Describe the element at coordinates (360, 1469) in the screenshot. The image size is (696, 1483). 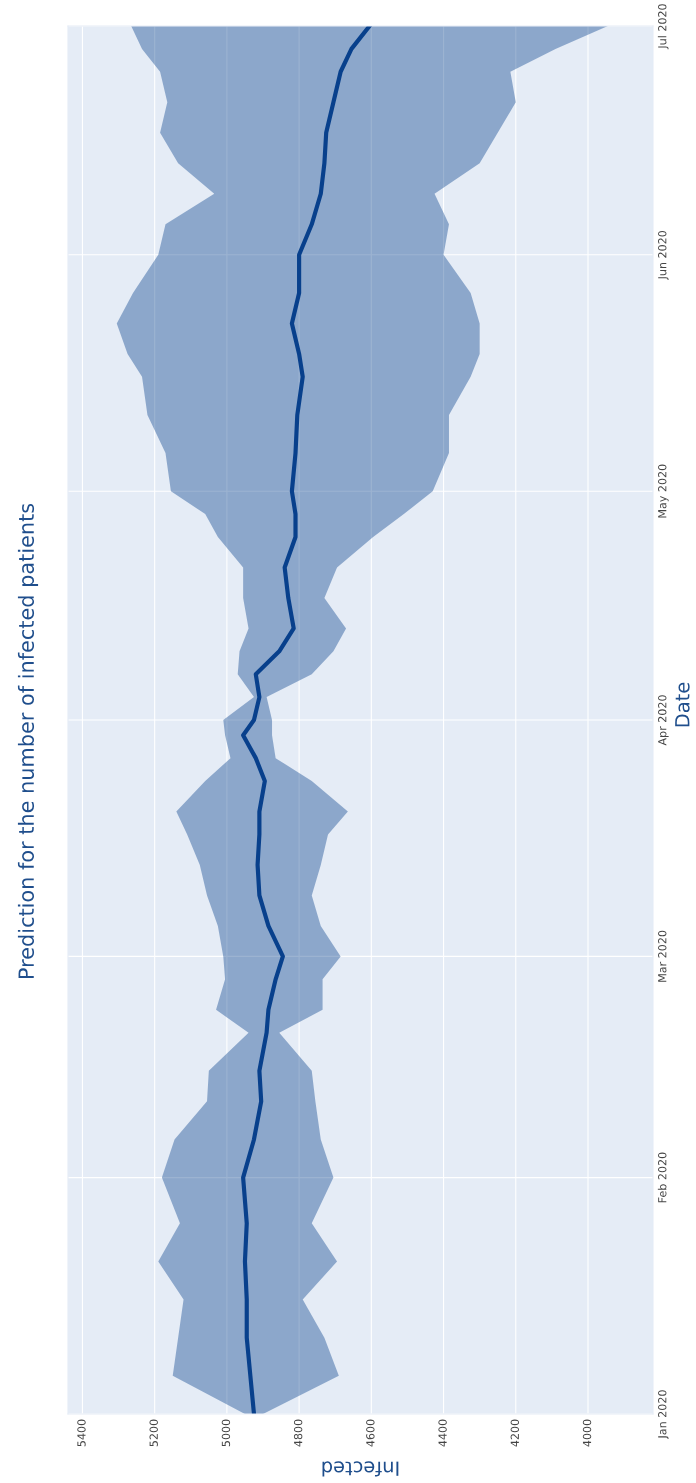
I see `x-axis-title: Infected` at that location.